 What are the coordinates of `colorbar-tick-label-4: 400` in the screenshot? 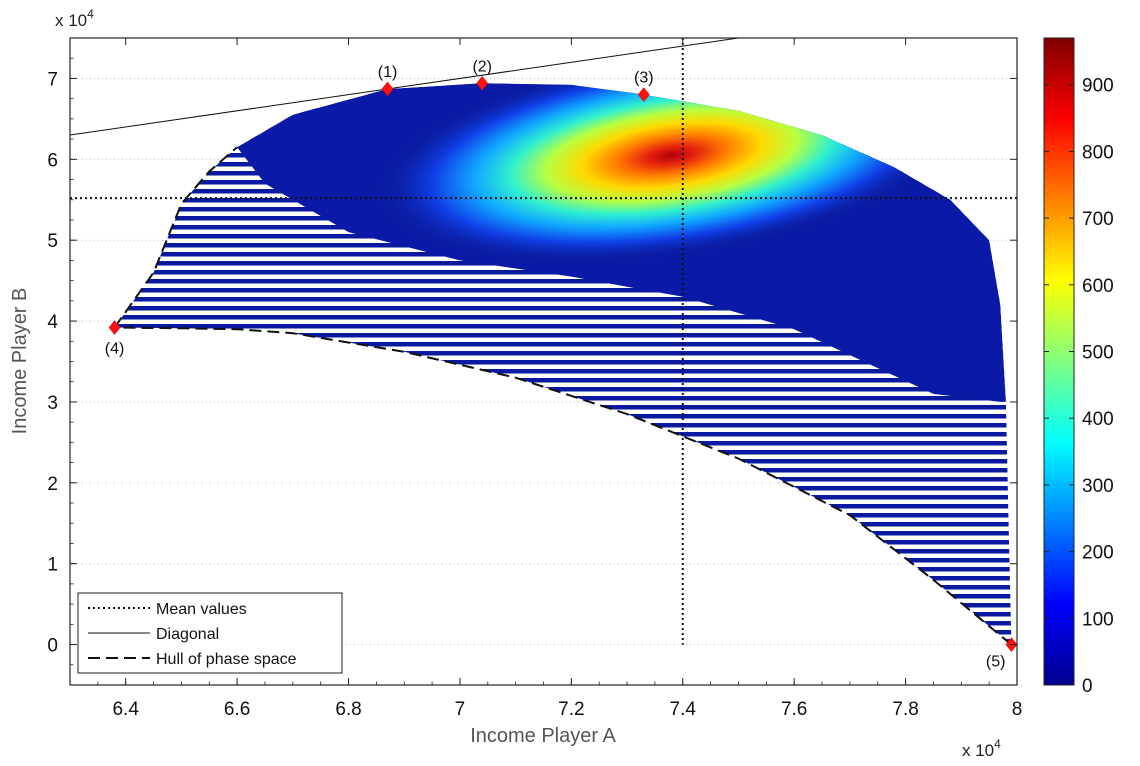 It's located at (1098, 419).